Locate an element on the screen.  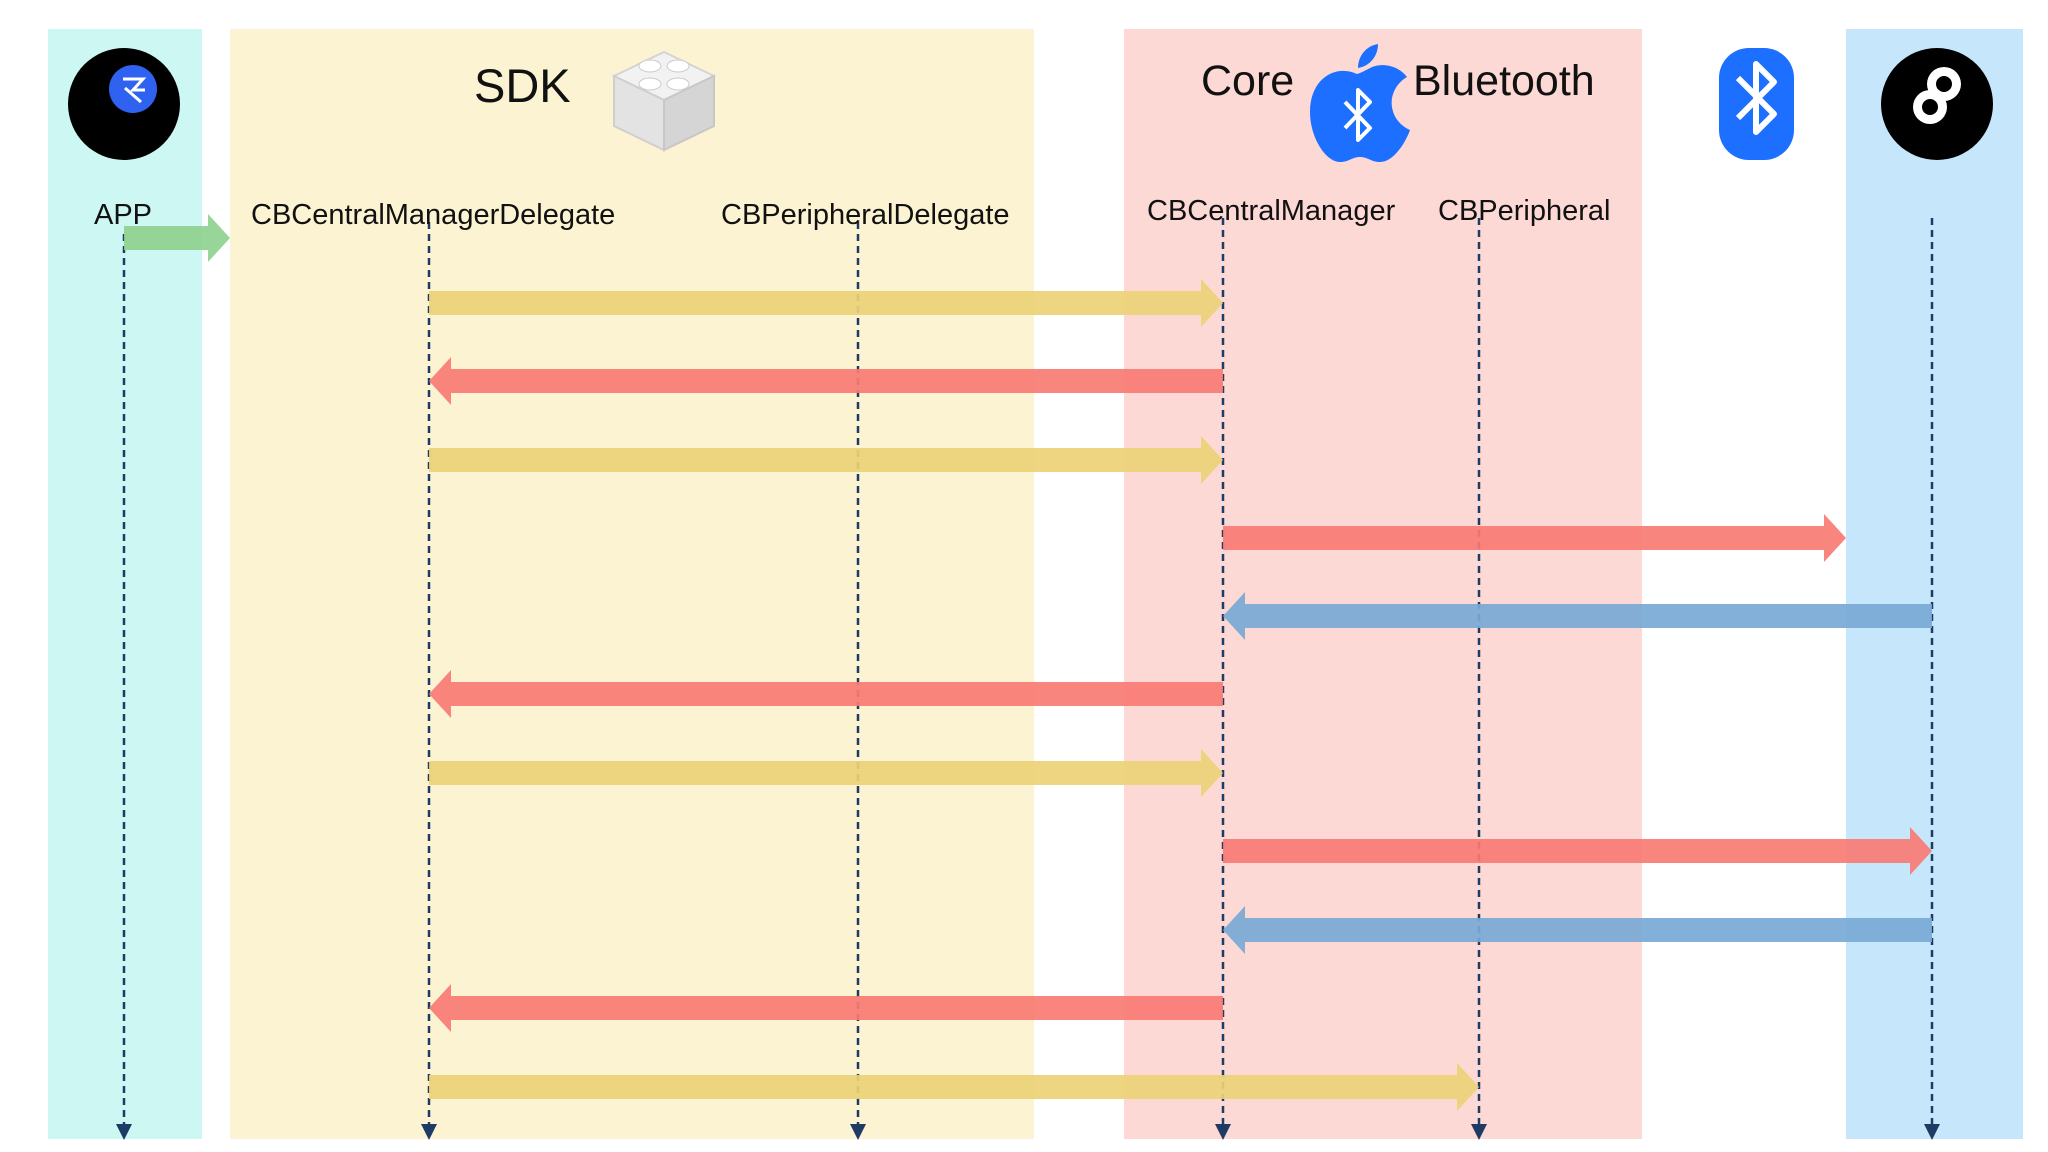
lifeline-end-peripheral is located at coordinates (1479, 1132).